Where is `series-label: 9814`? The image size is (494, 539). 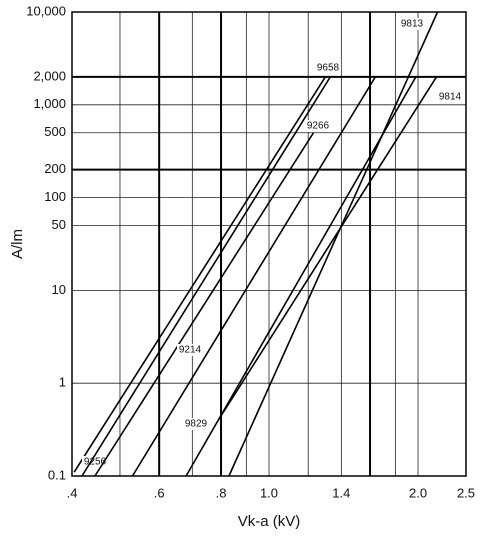 series-label: 9814 is located at coordinates (450, 97).